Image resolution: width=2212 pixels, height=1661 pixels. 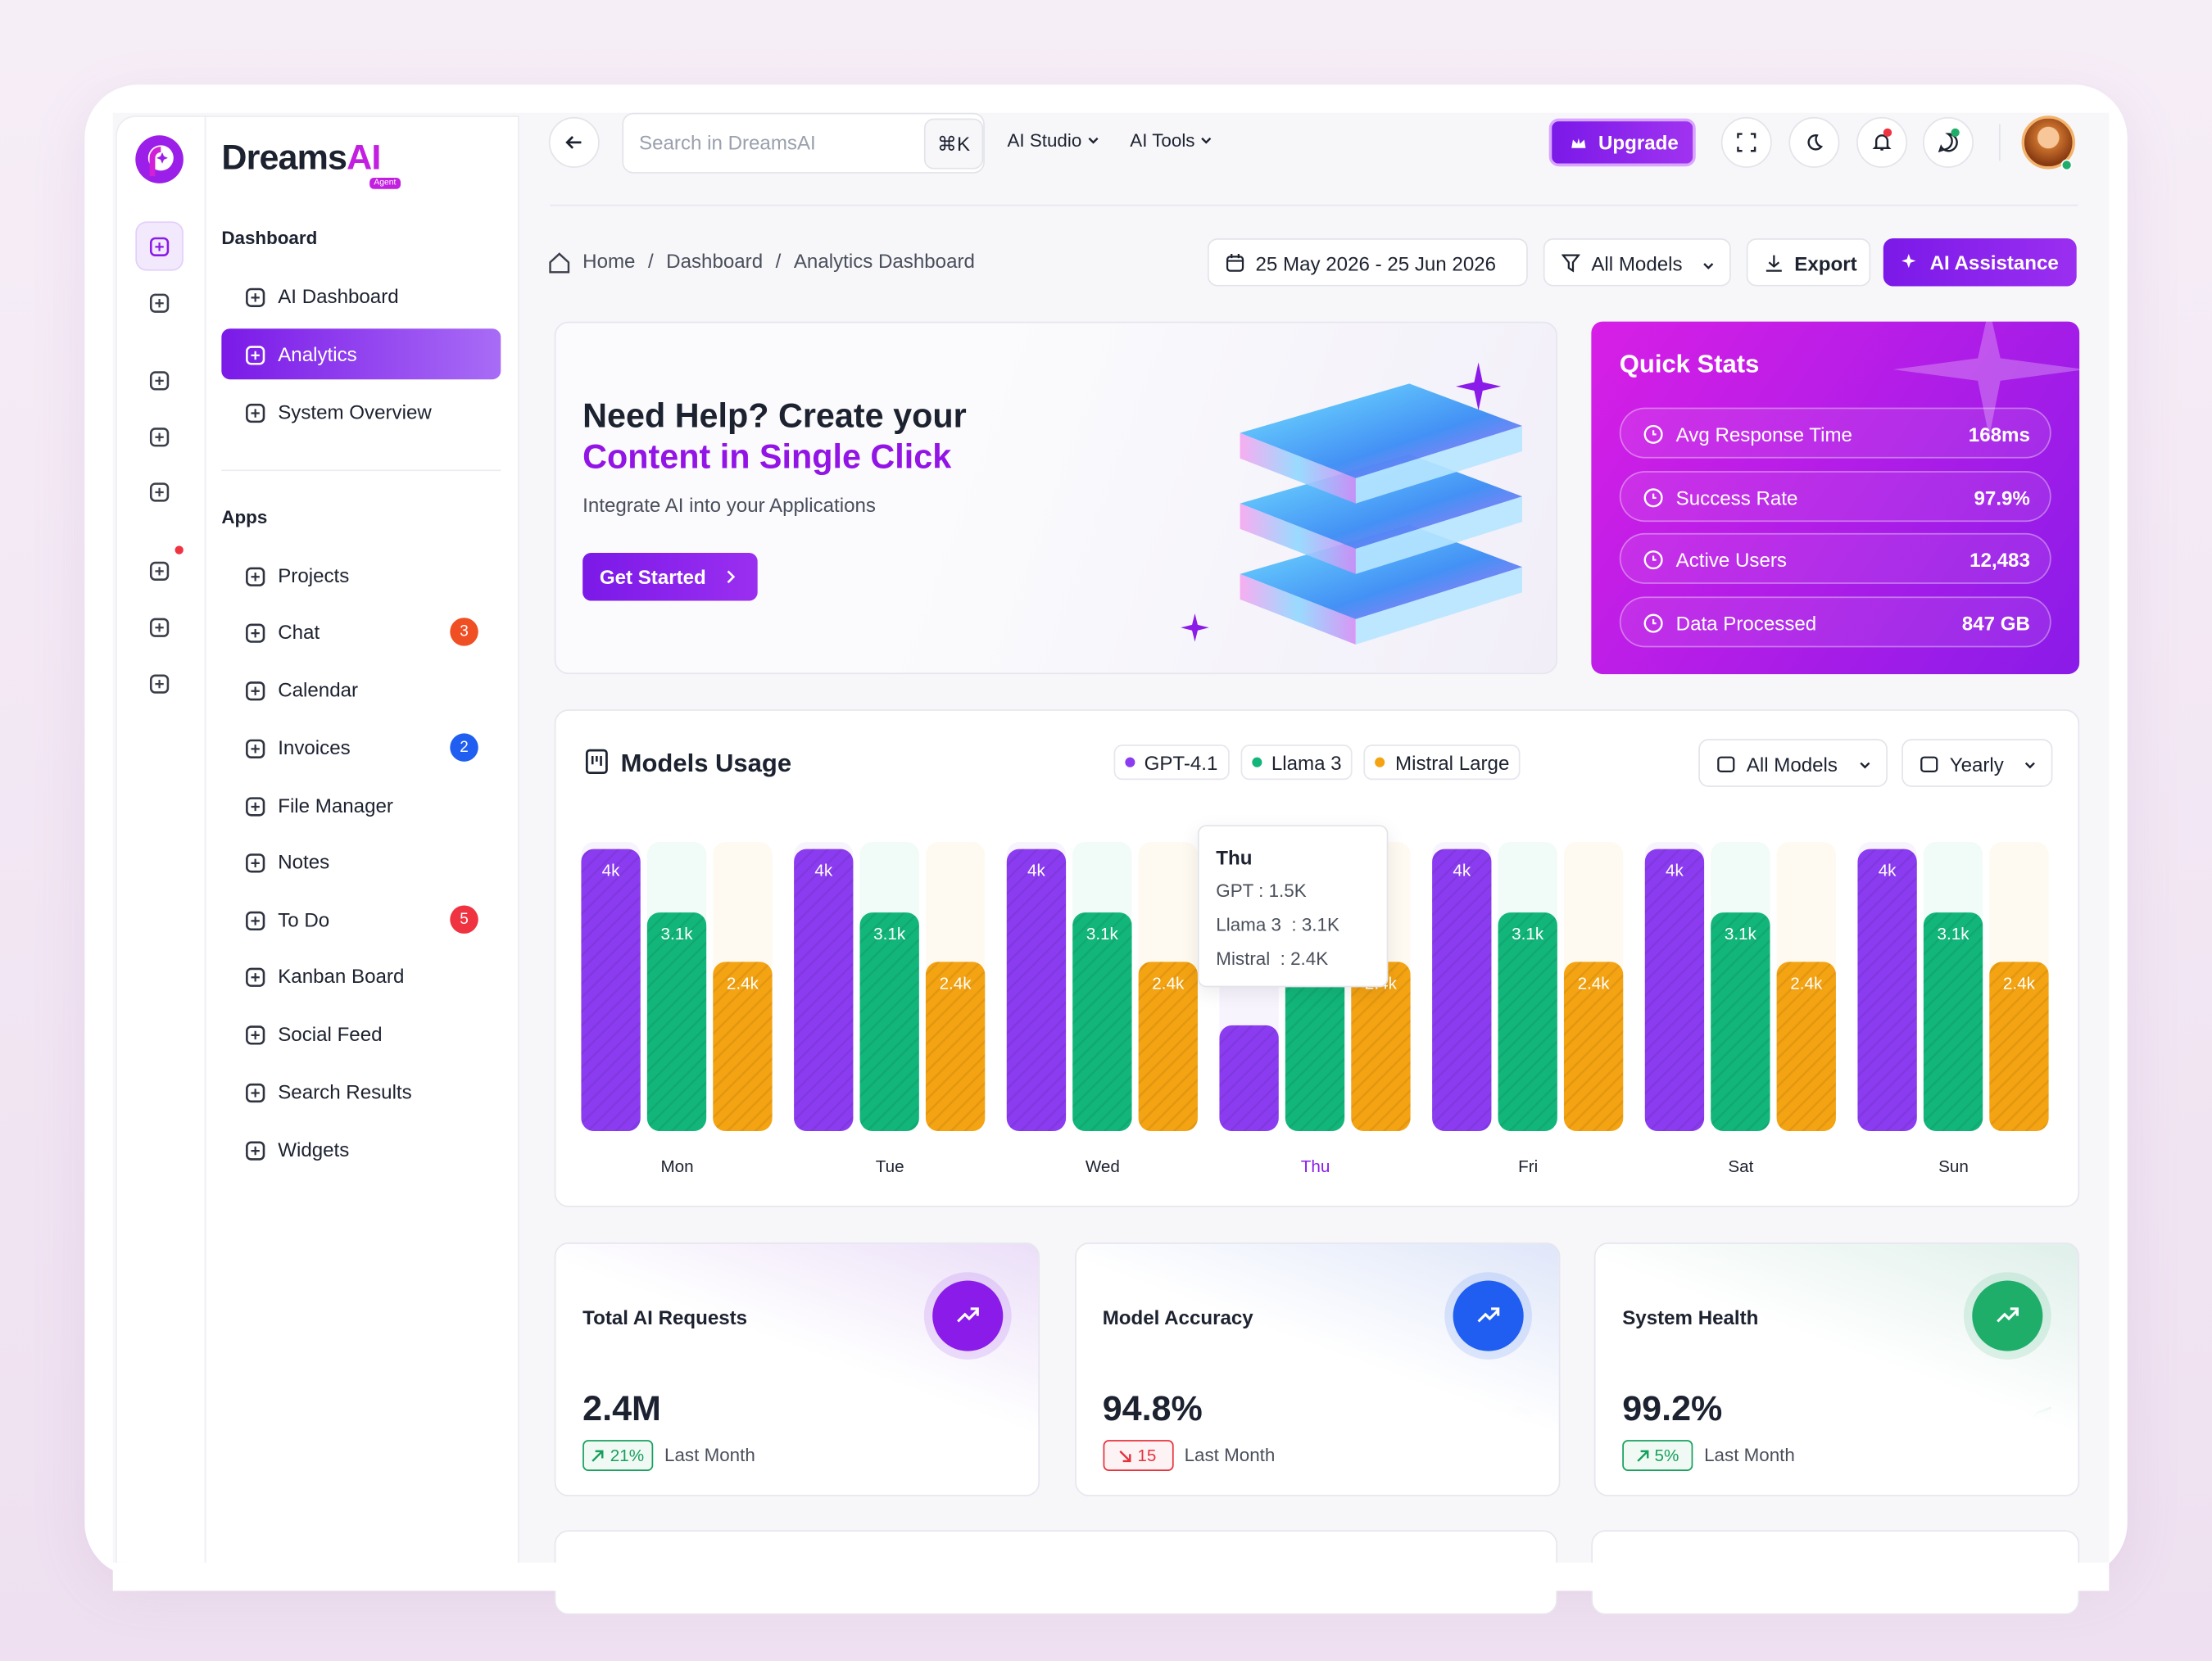 I want to click on get-started-button: Get Started, so click(x=670, y=577).